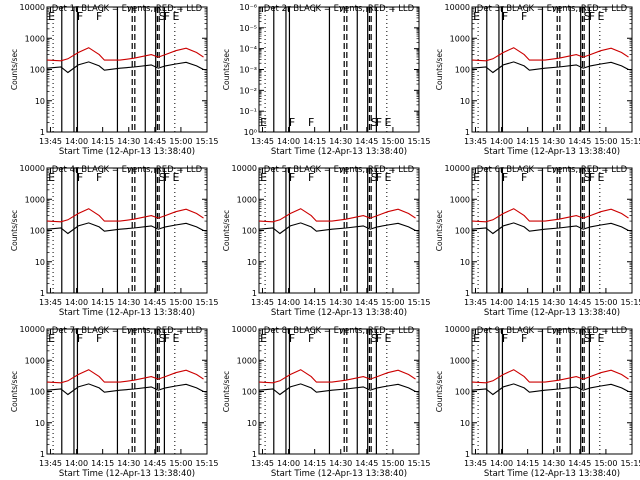 This screenshot has width=640, height=480. What do you see at coordinates (127, 9) in the screenshot?
I see `chart-title: Det 1r BLACK = Events, RED = LLD` at bounding box center [127, 9].